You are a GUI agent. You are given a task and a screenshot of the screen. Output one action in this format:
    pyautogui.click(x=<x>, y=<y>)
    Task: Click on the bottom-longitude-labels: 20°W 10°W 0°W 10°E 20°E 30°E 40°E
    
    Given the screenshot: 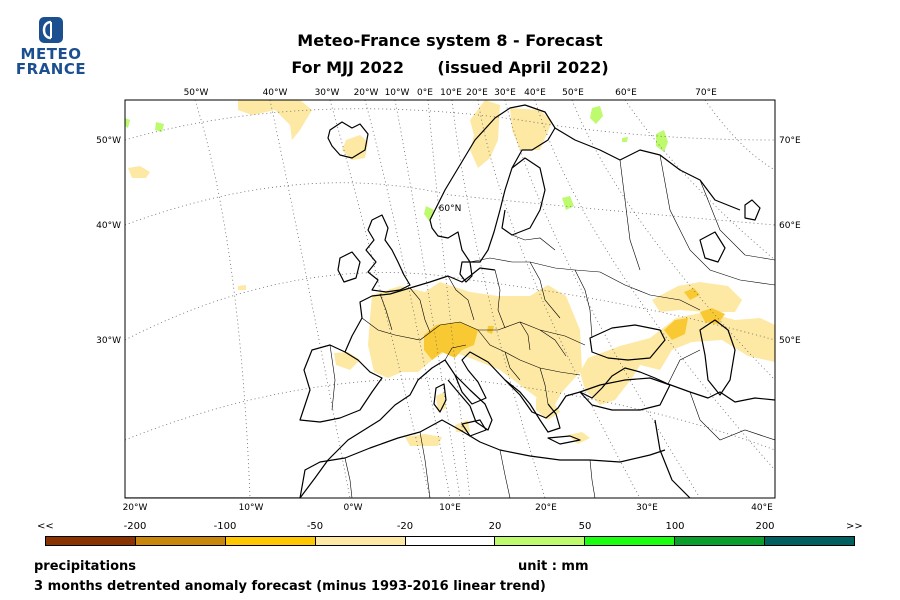 What is the action you would take?
    pyautogui.click(x=448, y=508)
    